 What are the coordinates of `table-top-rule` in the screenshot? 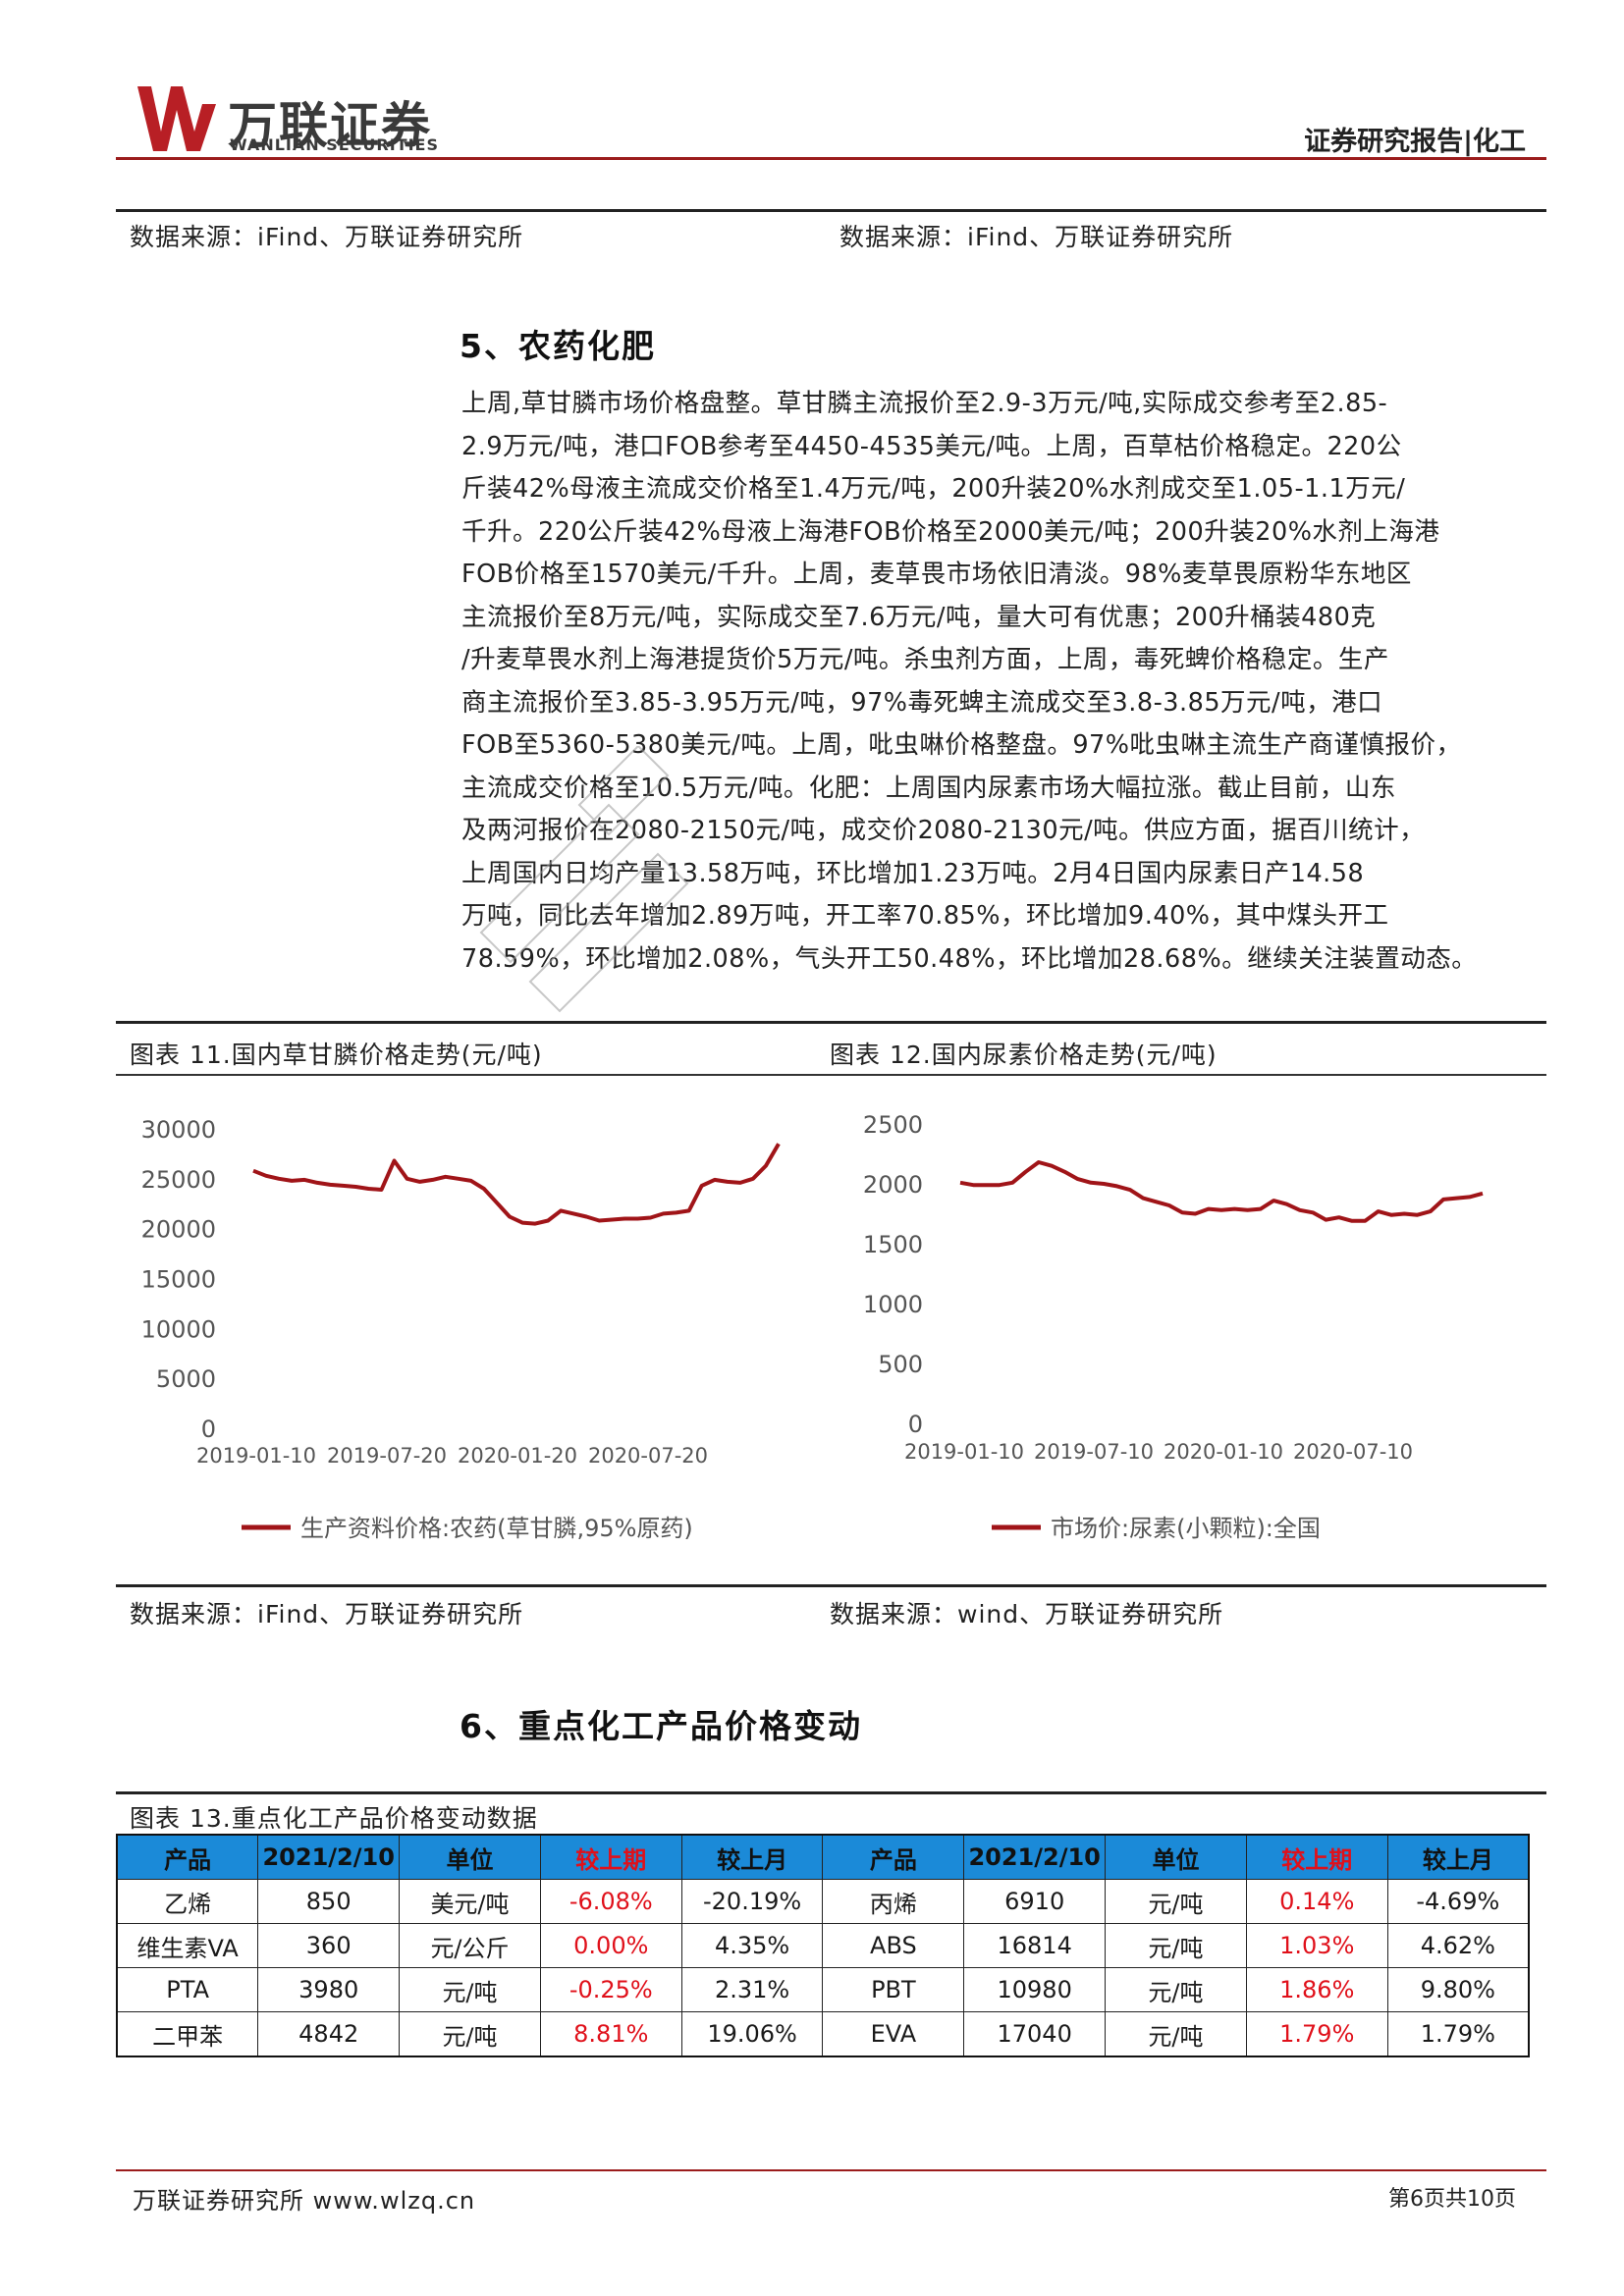 It's located at (831, 1793).